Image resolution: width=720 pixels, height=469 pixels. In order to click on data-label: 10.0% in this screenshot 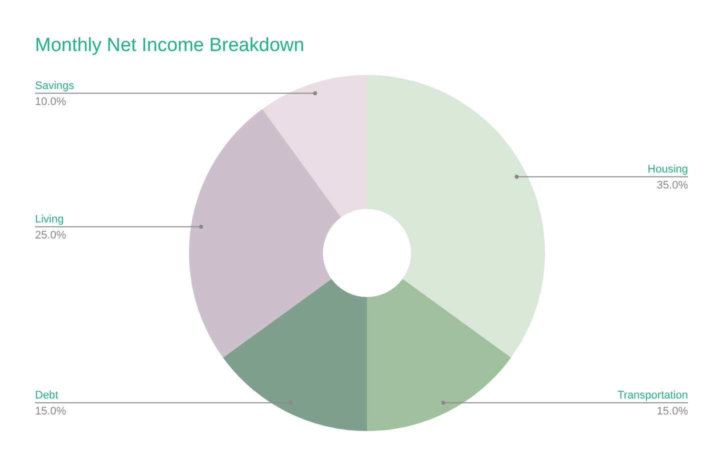, I will do `click(50, 102)`.